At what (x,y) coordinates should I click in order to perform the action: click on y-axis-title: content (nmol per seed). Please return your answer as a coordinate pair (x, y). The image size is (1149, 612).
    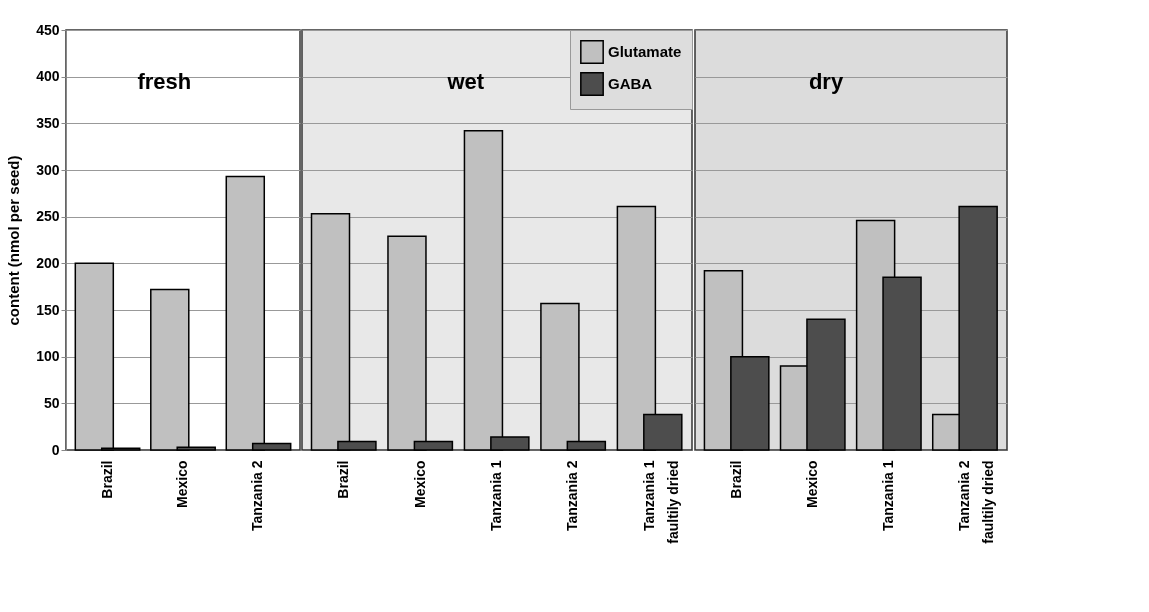
    Looking at the image, I should click on (14, 240).